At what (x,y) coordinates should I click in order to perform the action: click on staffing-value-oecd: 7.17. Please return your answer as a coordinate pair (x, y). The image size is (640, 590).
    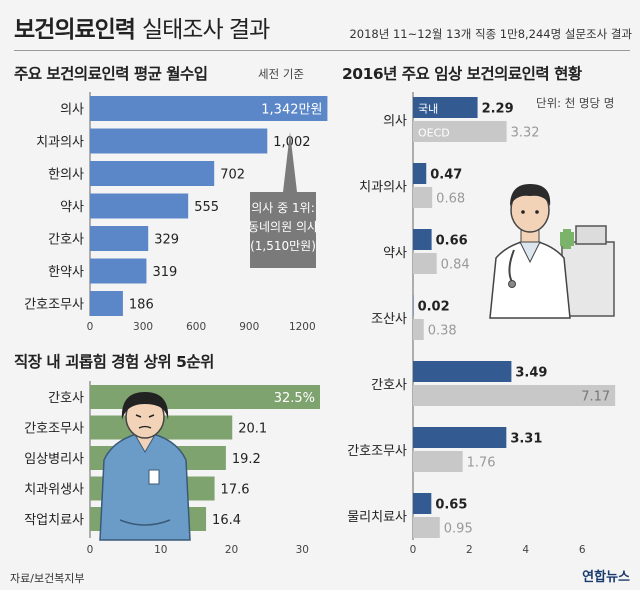
    Looking at the image, I should click on (595, 397).